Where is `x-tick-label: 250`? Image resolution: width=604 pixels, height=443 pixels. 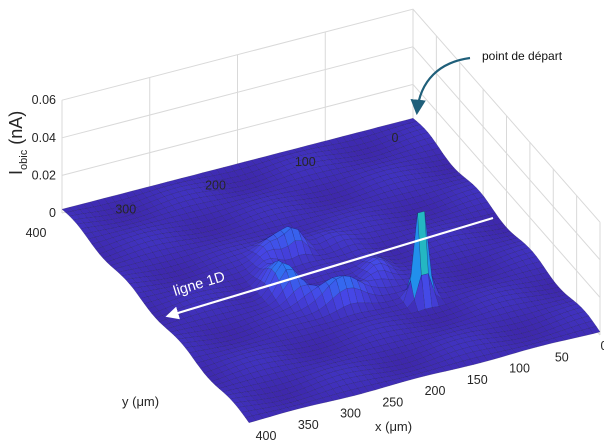
x-tick-label: 250 is located at coordinates (392, 402).